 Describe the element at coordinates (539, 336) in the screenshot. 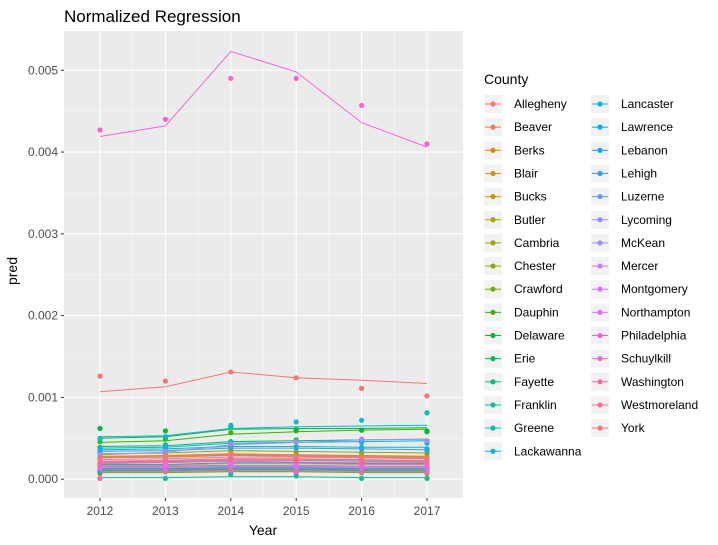

I see `legend-label: Delaware` at that location.